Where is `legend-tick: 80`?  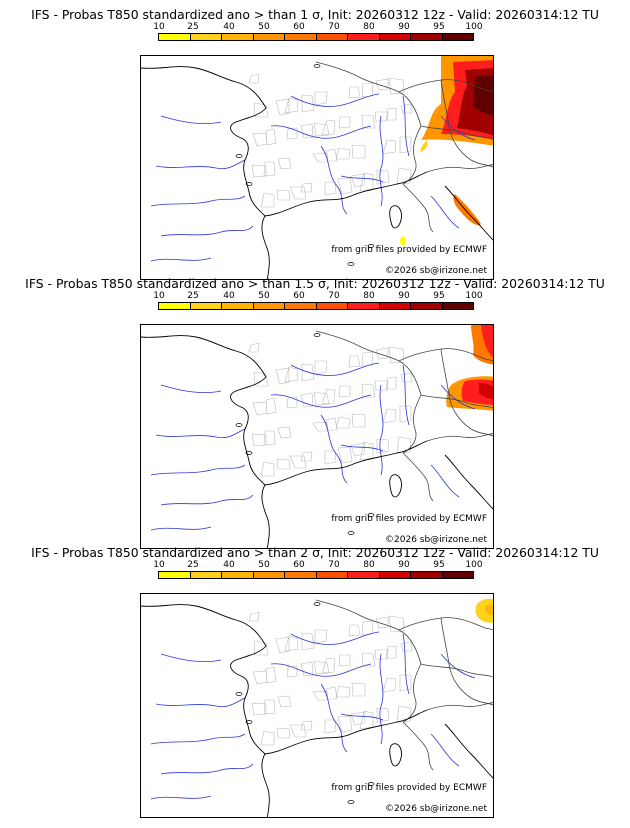 legend-tick: 80 is located at coordinates (369, 296).